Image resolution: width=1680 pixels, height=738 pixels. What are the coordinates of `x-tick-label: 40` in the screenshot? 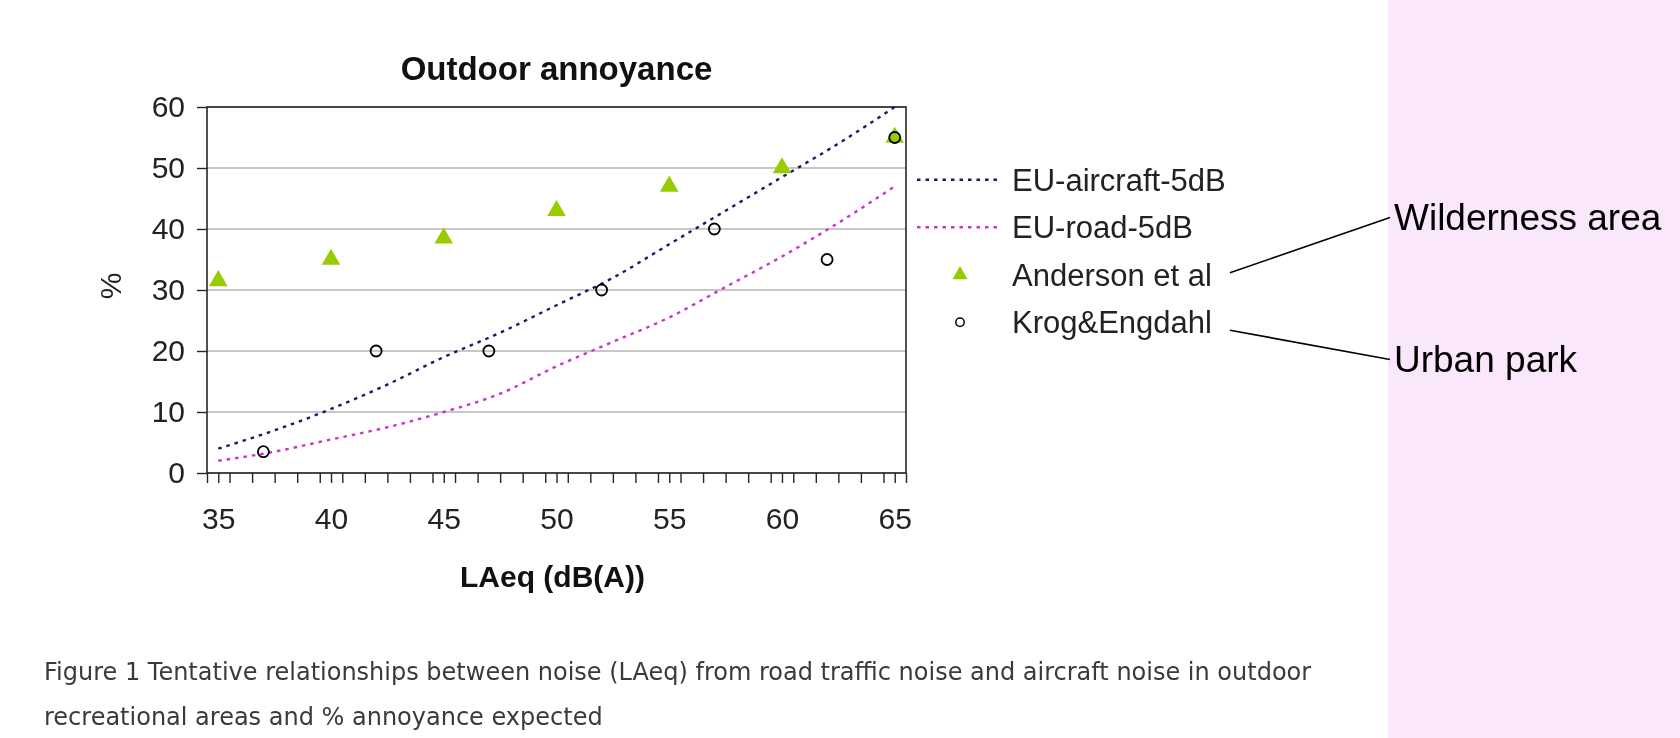 It's located at (331, 519).